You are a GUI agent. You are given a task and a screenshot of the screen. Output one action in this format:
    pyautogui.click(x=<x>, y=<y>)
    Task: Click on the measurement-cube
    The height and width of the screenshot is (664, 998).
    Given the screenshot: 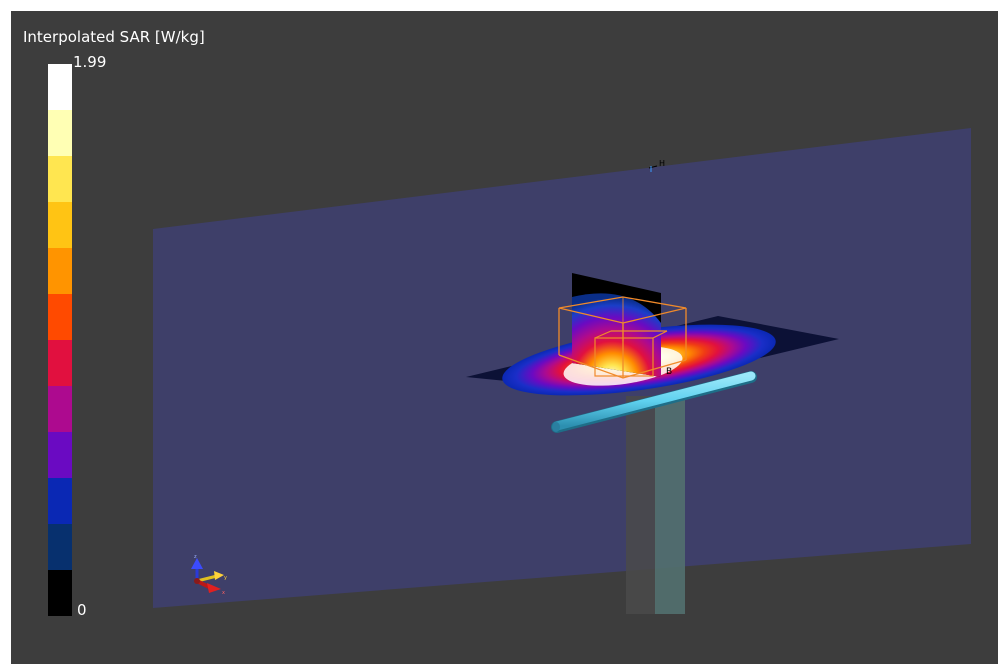 What is the action you would take?
    pyautogui.click(x=622, y=337)
    